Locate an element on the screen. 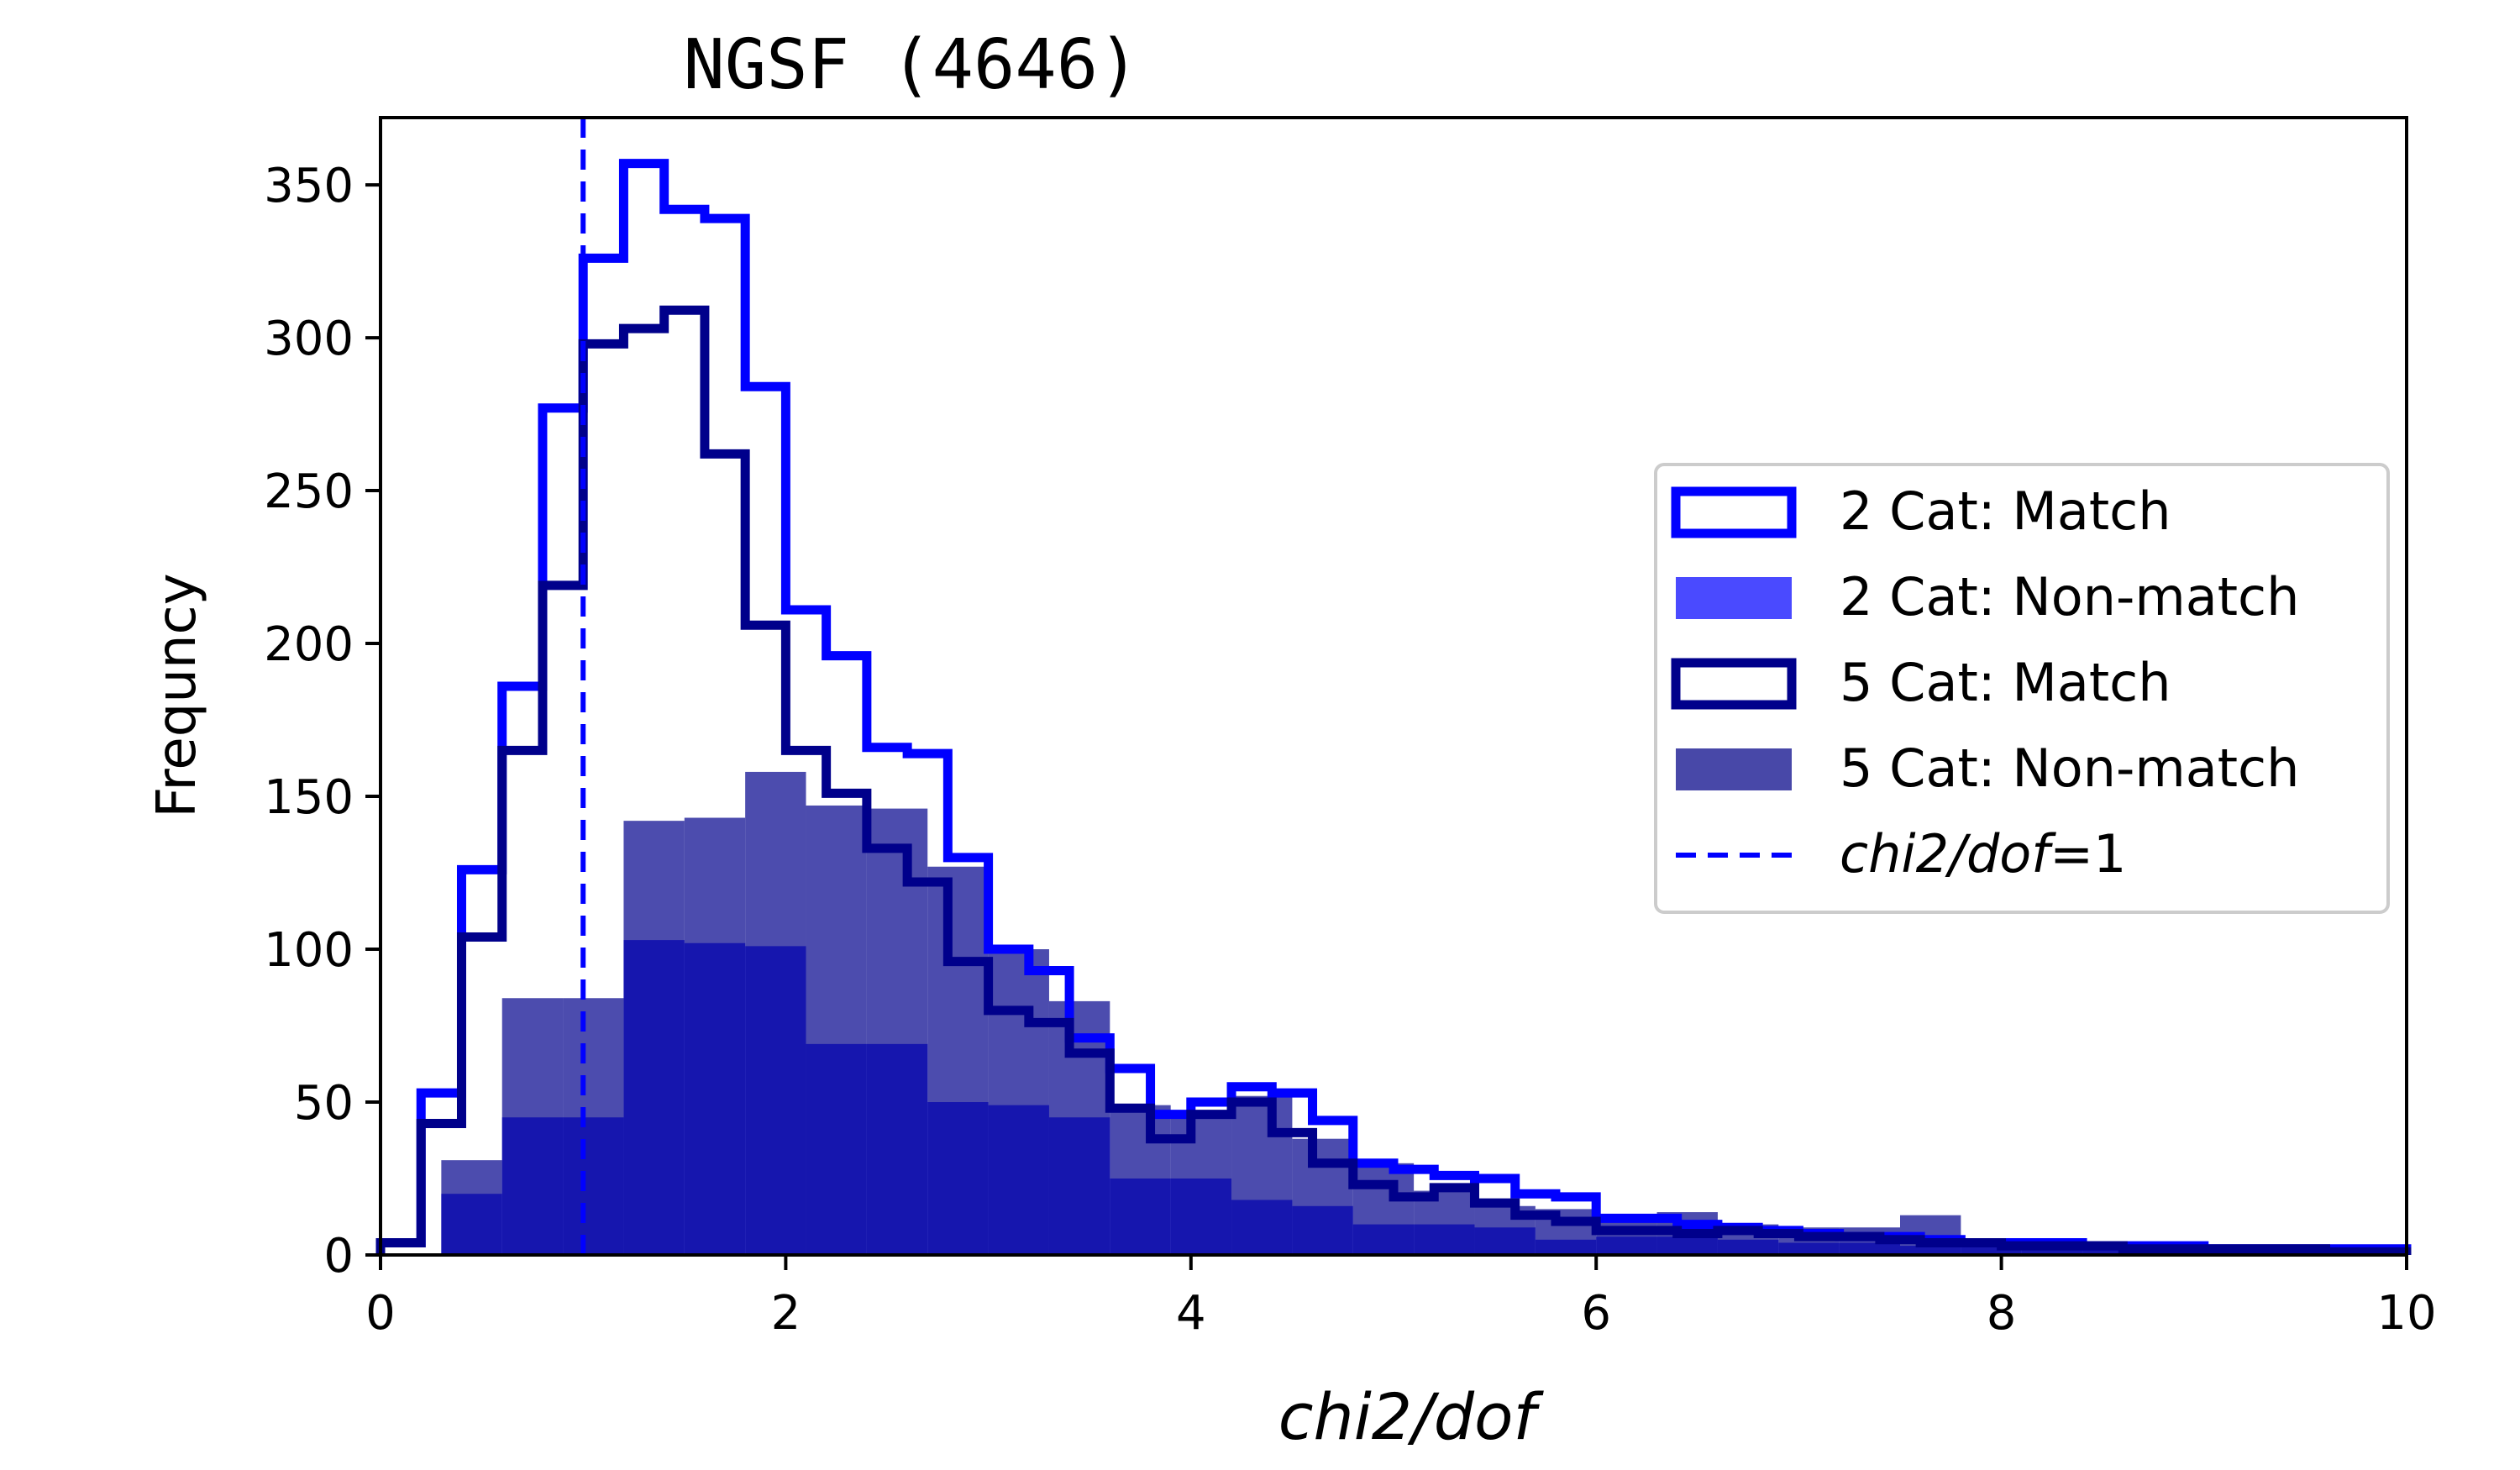 This screenshot has width=2520, height=1470. legend-label-refline-suffix: =1 is located at coordinates (2088, 854).